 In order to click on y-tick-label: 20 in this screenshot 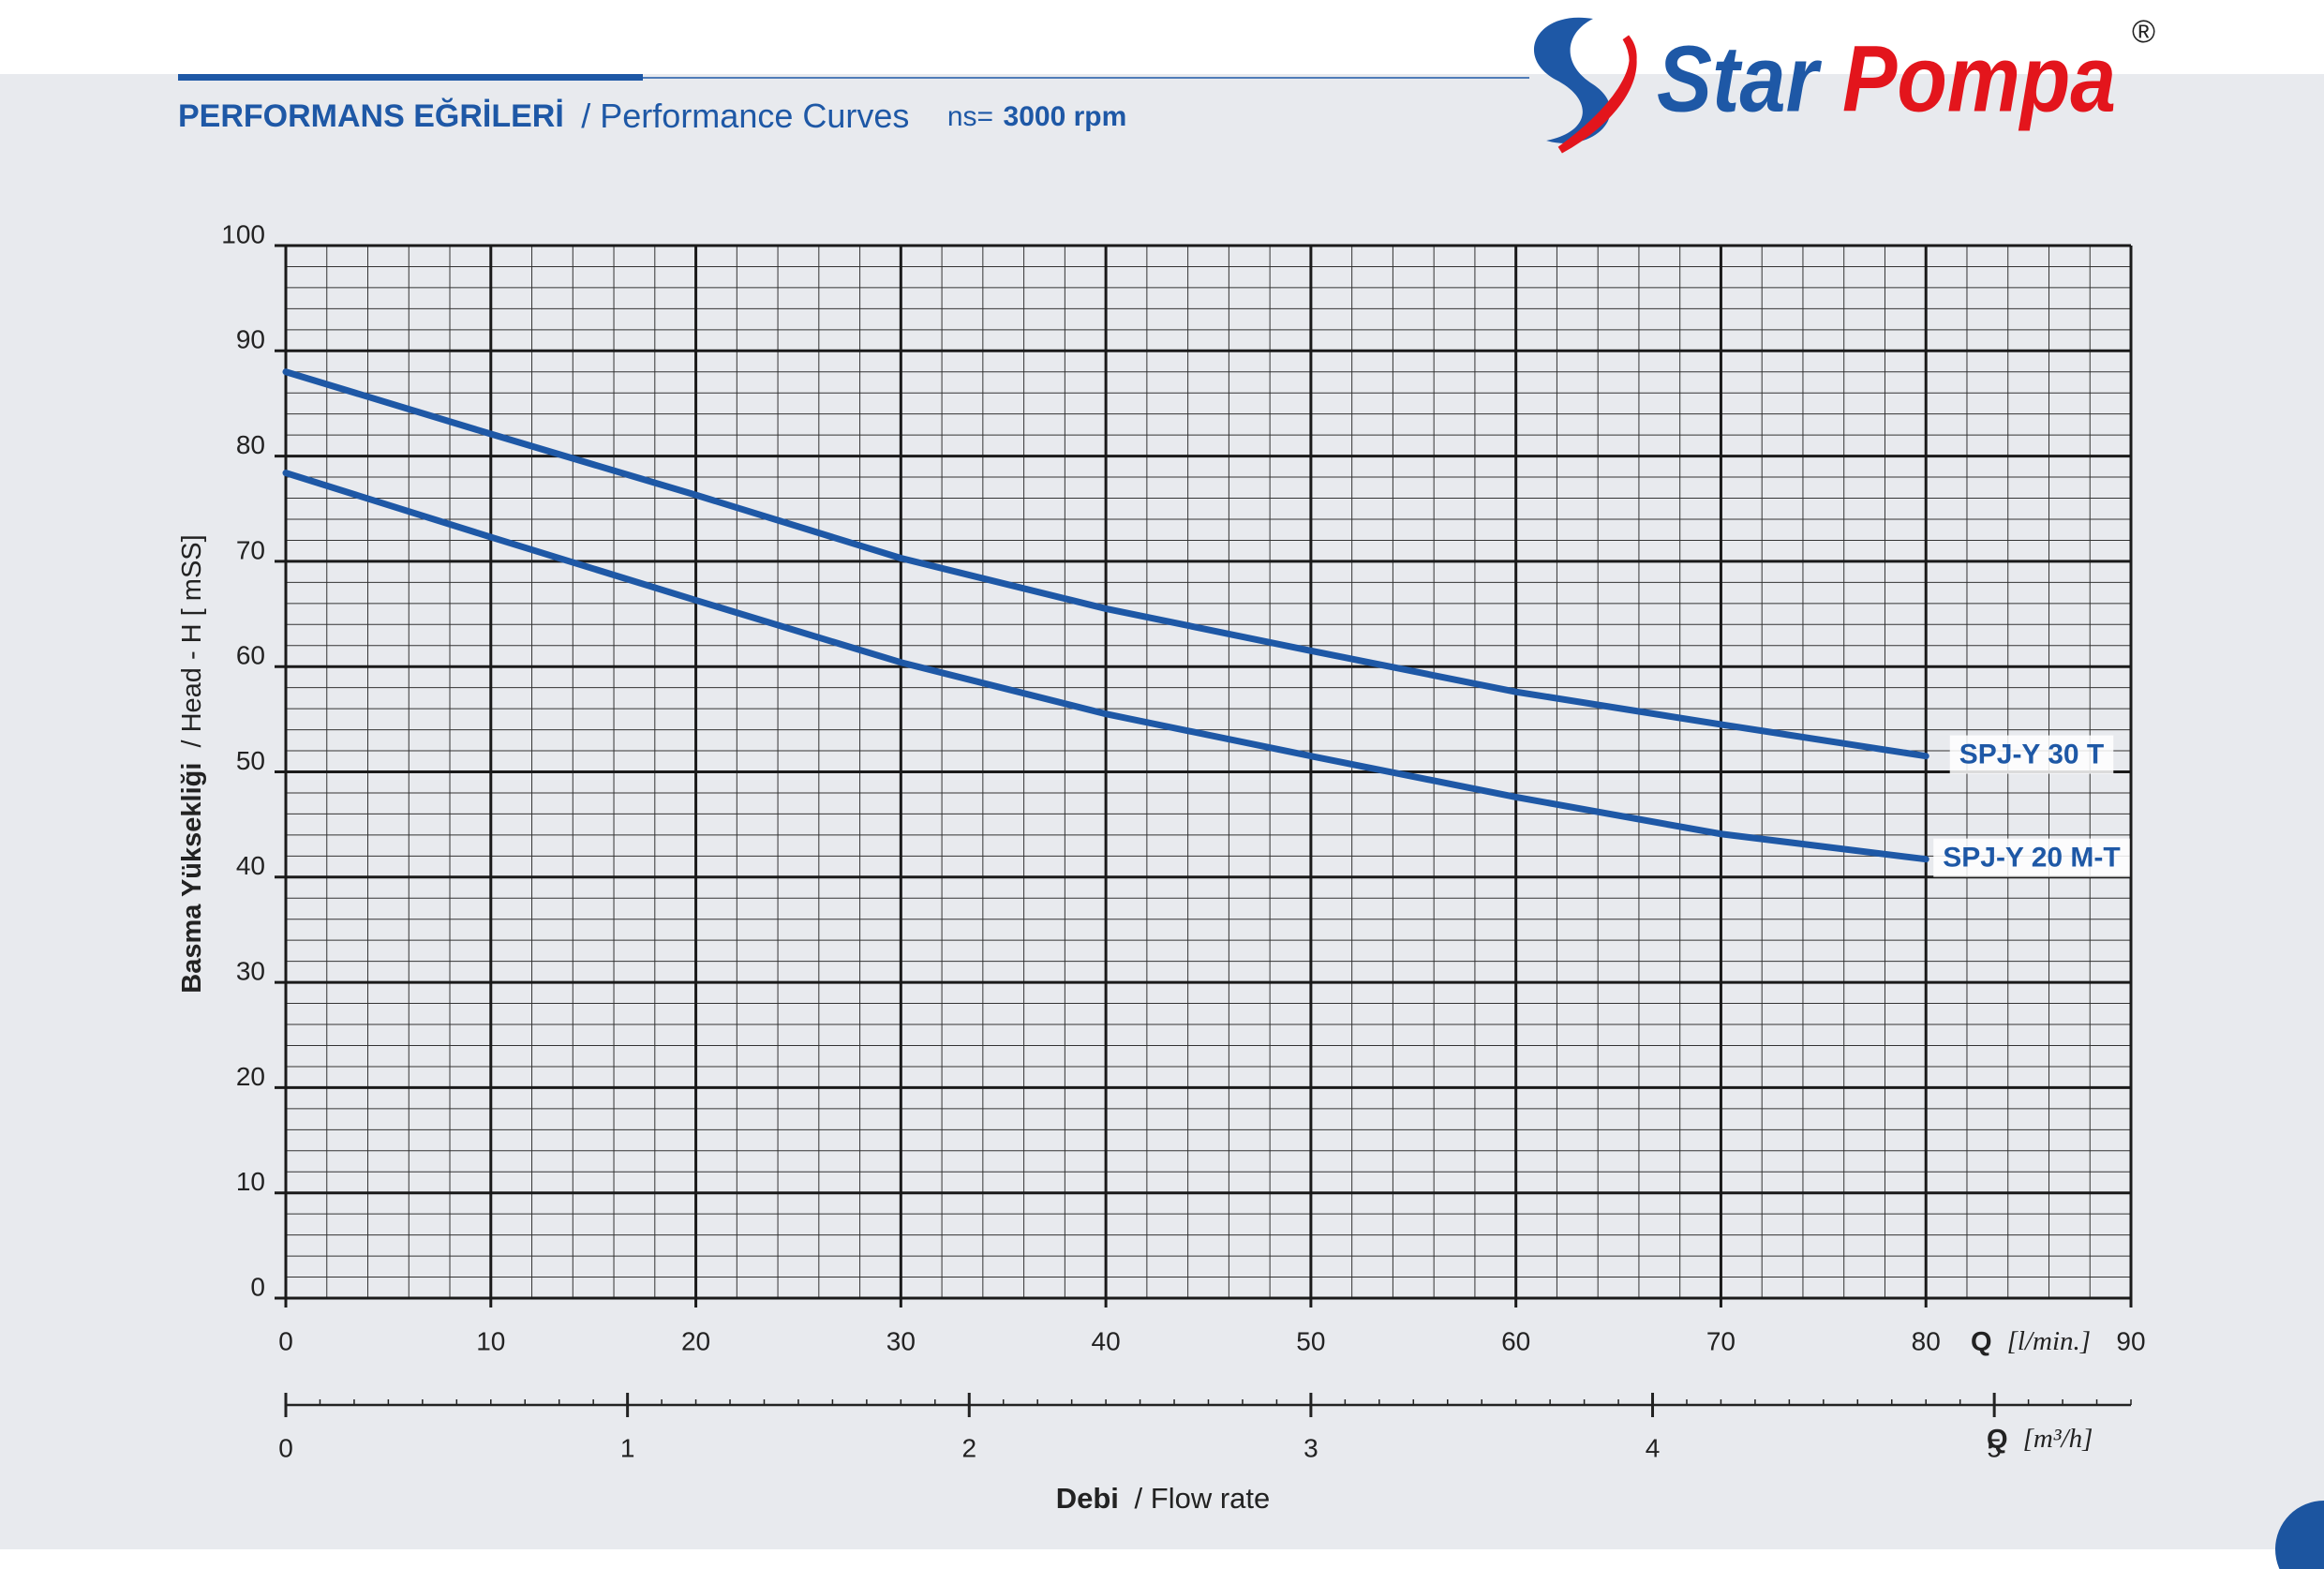, I will do `click(251, 1076)`.